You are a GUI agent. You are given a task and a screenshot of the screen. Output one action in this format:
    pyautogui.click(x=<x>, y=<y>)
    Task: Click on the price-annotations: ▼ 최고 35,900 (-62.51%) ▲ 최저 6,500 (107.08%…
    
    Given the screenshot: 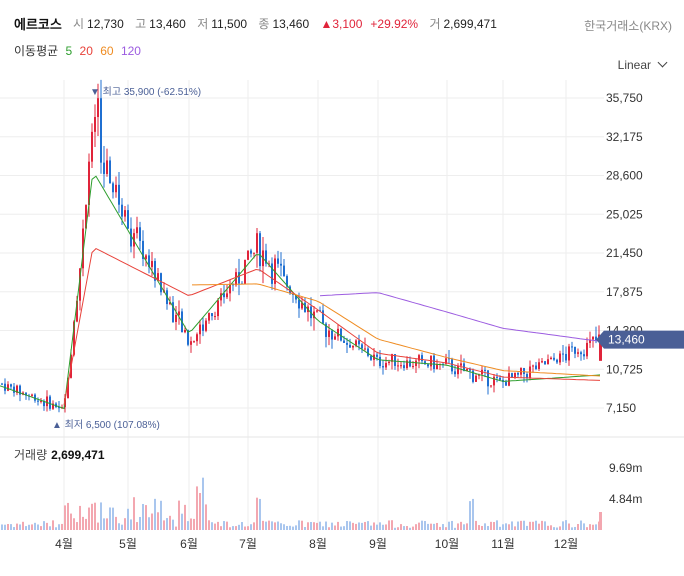 What is the action you would take?
    pyautogui.click(x=126, y=258)
    